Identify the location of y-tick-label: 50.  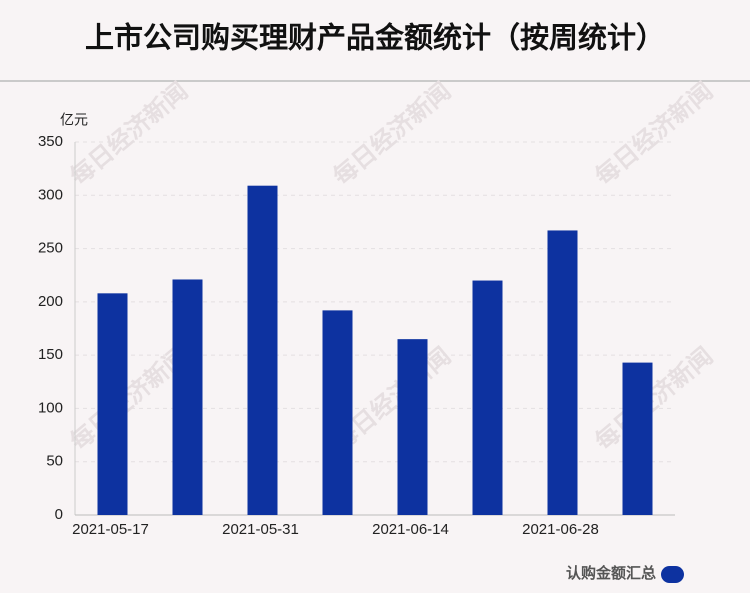
(54, 461).